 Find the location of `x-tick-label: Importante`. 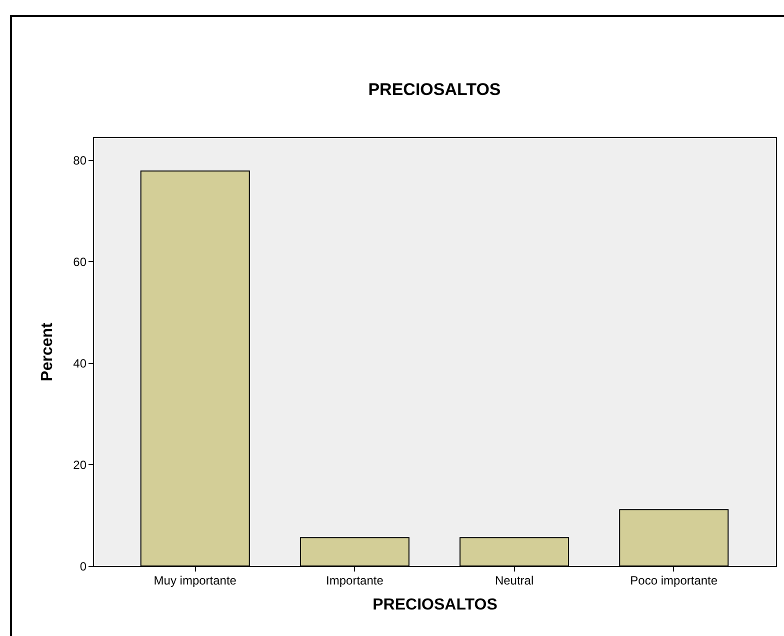

x-tick-label: Importante is located at coordinates (355, 581).